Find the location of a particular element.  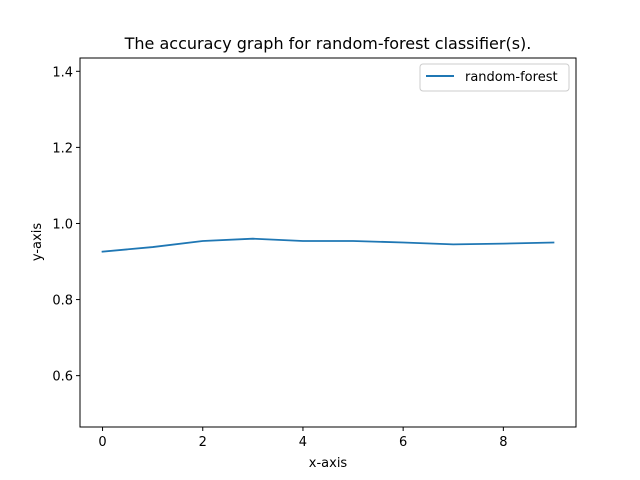

y-axis: 0.6 0.8 1.0 1.2 1.4 is located at coordinates (66, 225).